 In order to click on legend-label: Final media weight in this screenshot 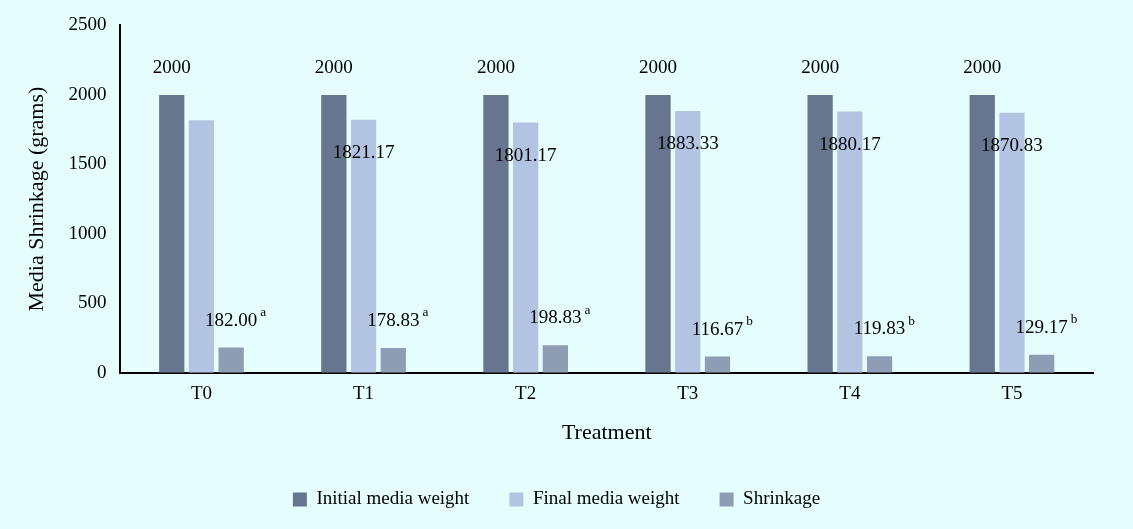, I will do `click(606, 498)`.